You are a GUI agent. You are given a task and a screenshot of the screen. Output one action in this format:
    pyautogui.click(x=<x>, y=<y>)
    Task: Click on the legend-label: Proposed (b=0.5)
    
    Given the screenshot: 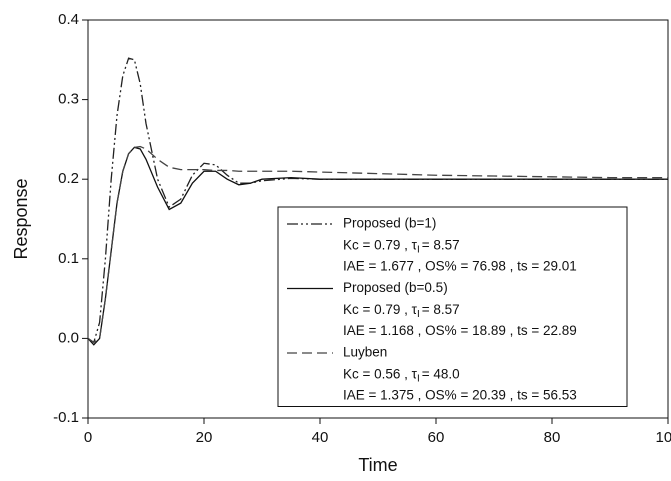 What is the action you would take?
    pyautogui.click(x=395, y=287)
    